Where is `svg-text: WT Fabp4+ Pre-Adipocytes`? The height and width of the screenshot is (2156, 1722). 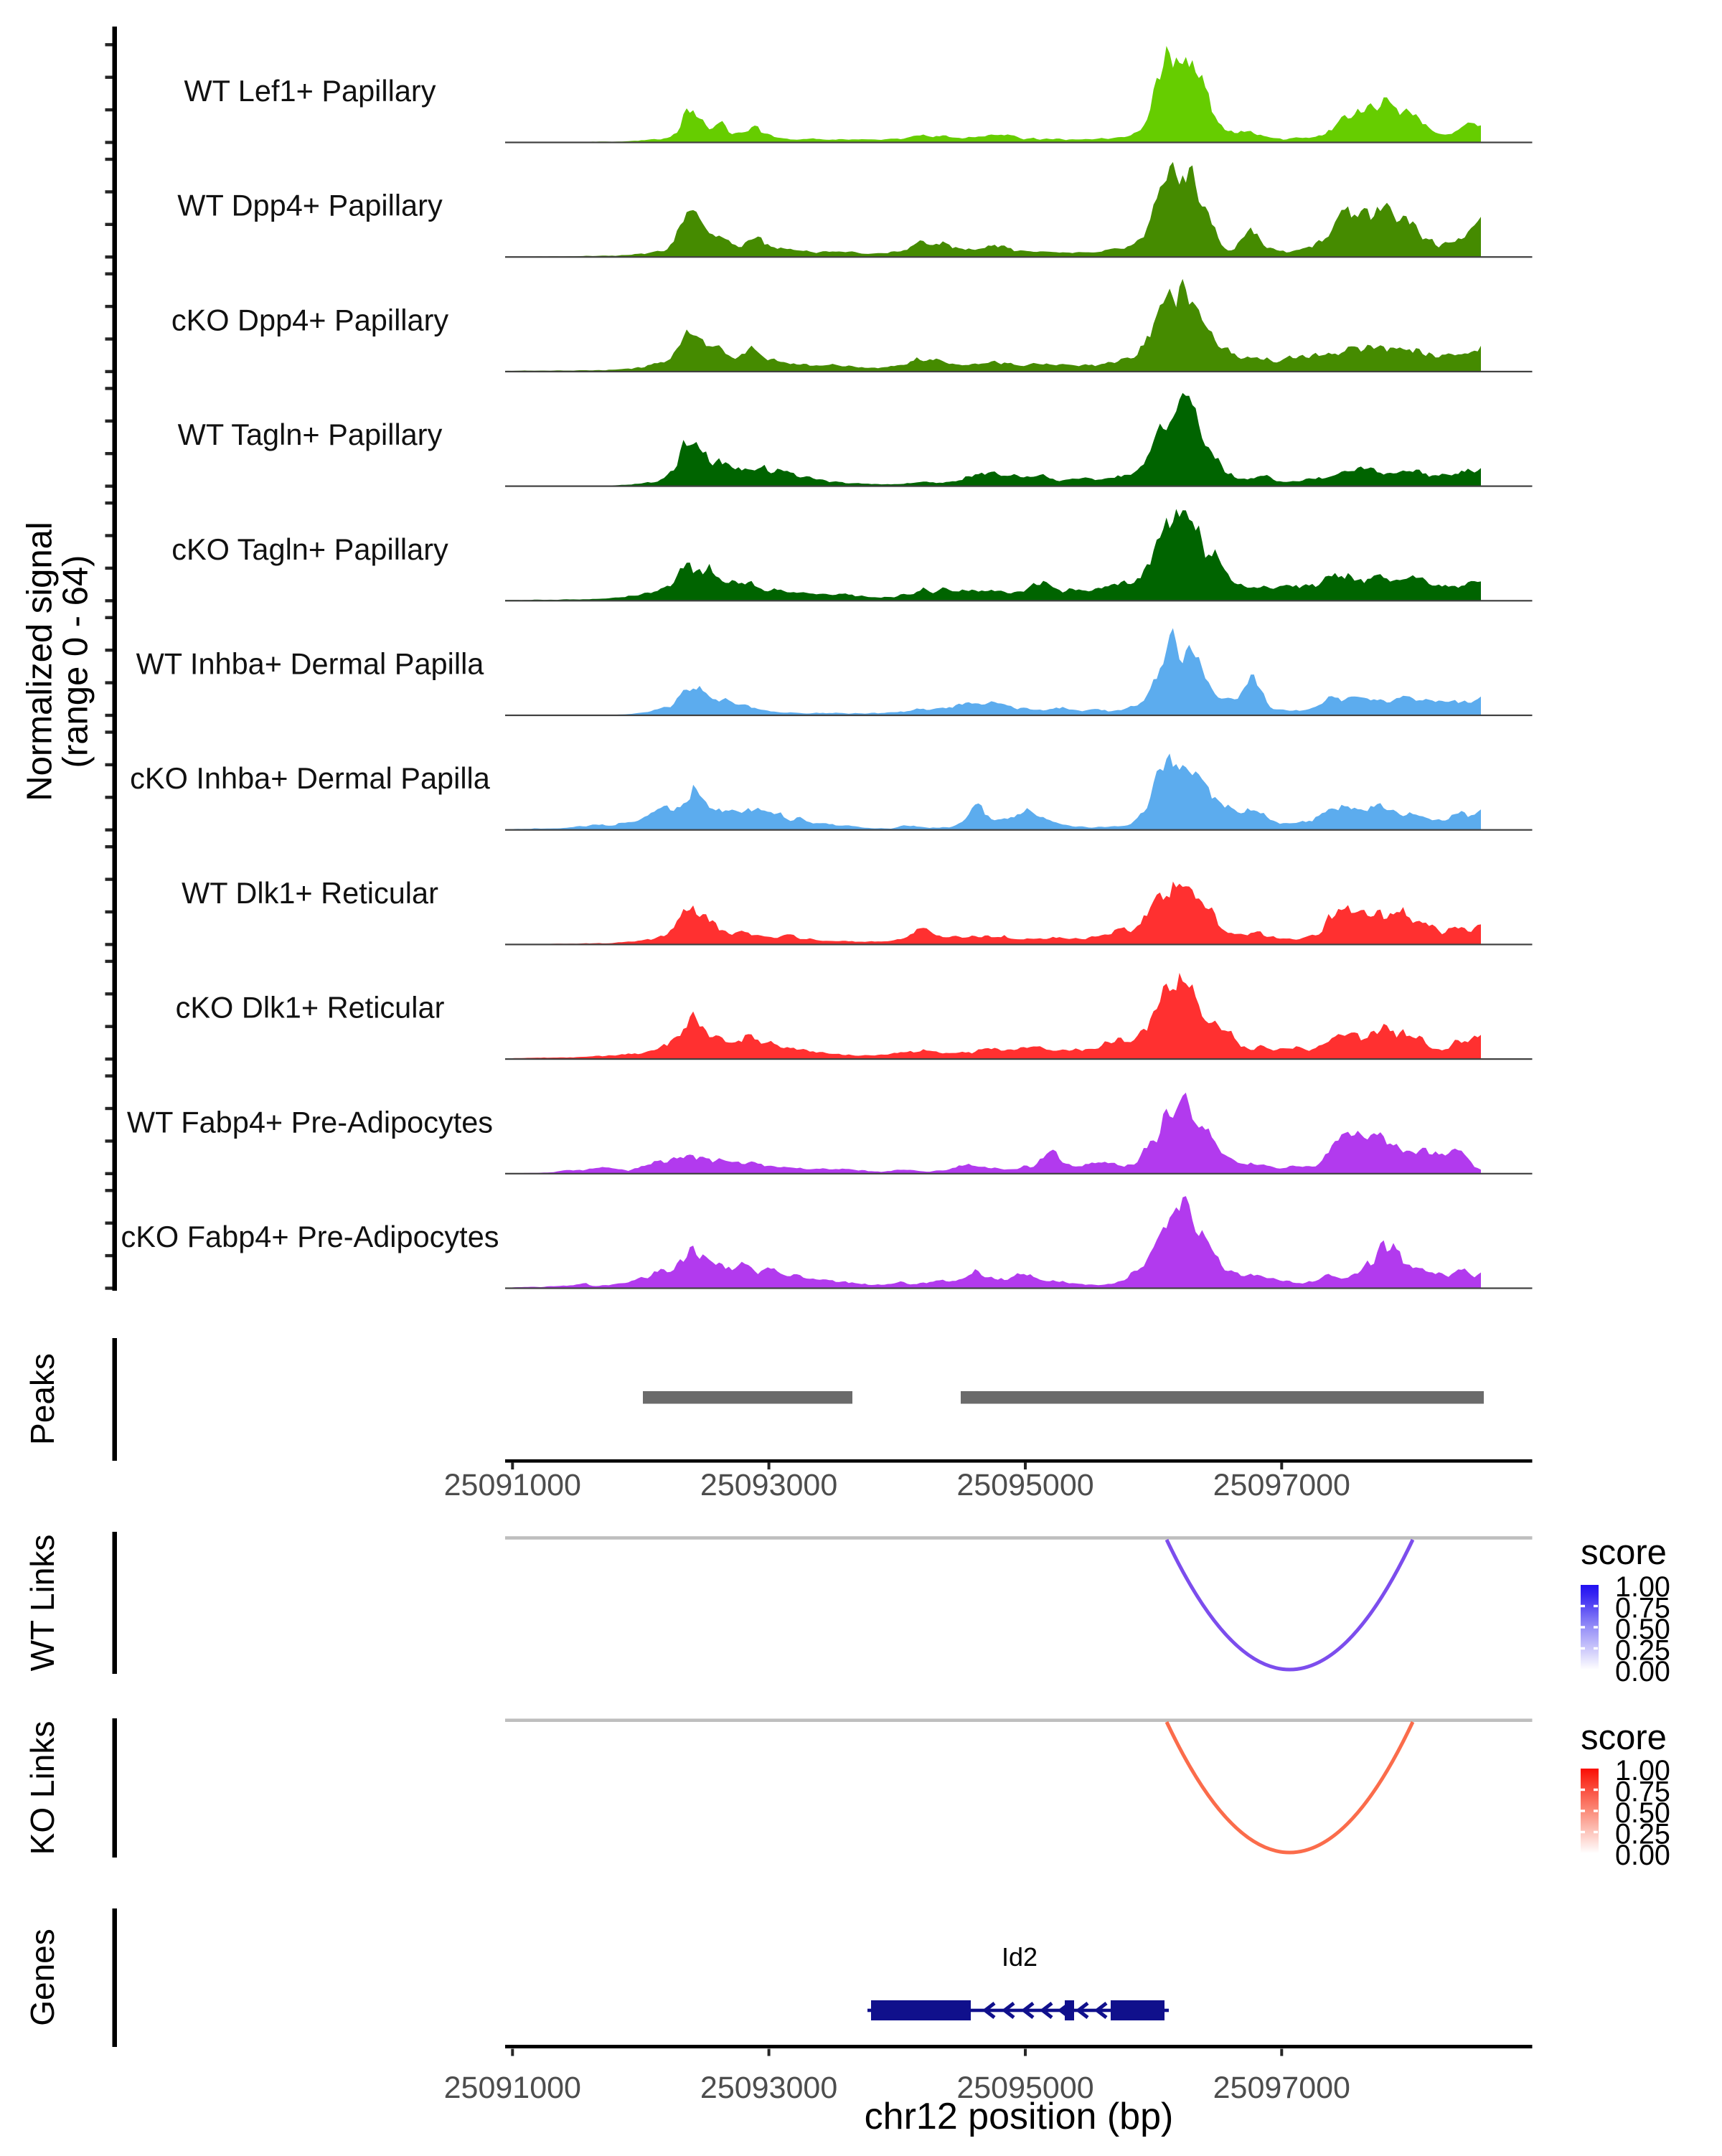 svg-text: WT Fabp4+ Pre-Adipocytes is located at coordinates (310, 1122).